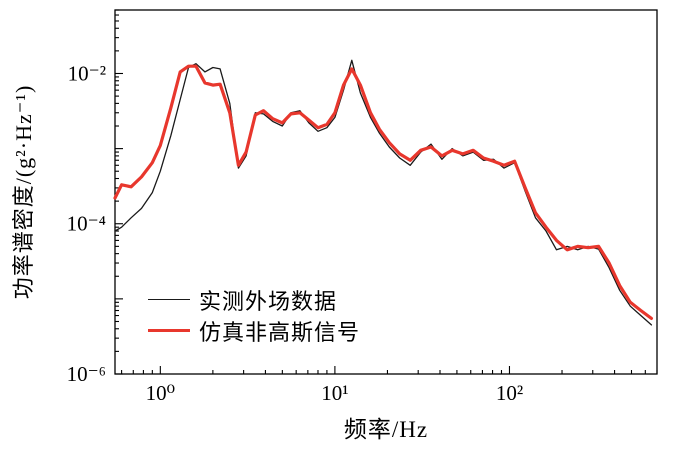  I want to click on legend-entry-simulated: 仿真非高斯信号, so click(254, 330).